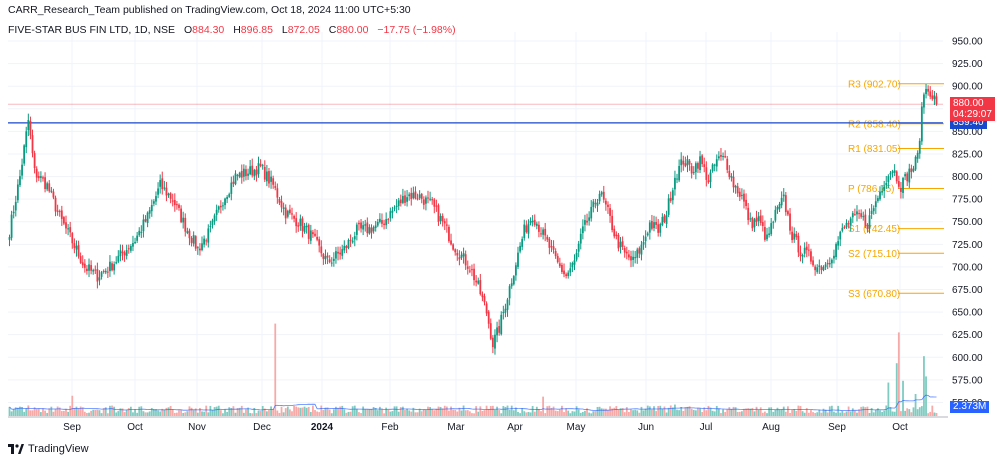 The image size is (1000, 460). Describe the element at coordinates (303, 30) in the screenshot. I see `low-value: 872.05` at that location.